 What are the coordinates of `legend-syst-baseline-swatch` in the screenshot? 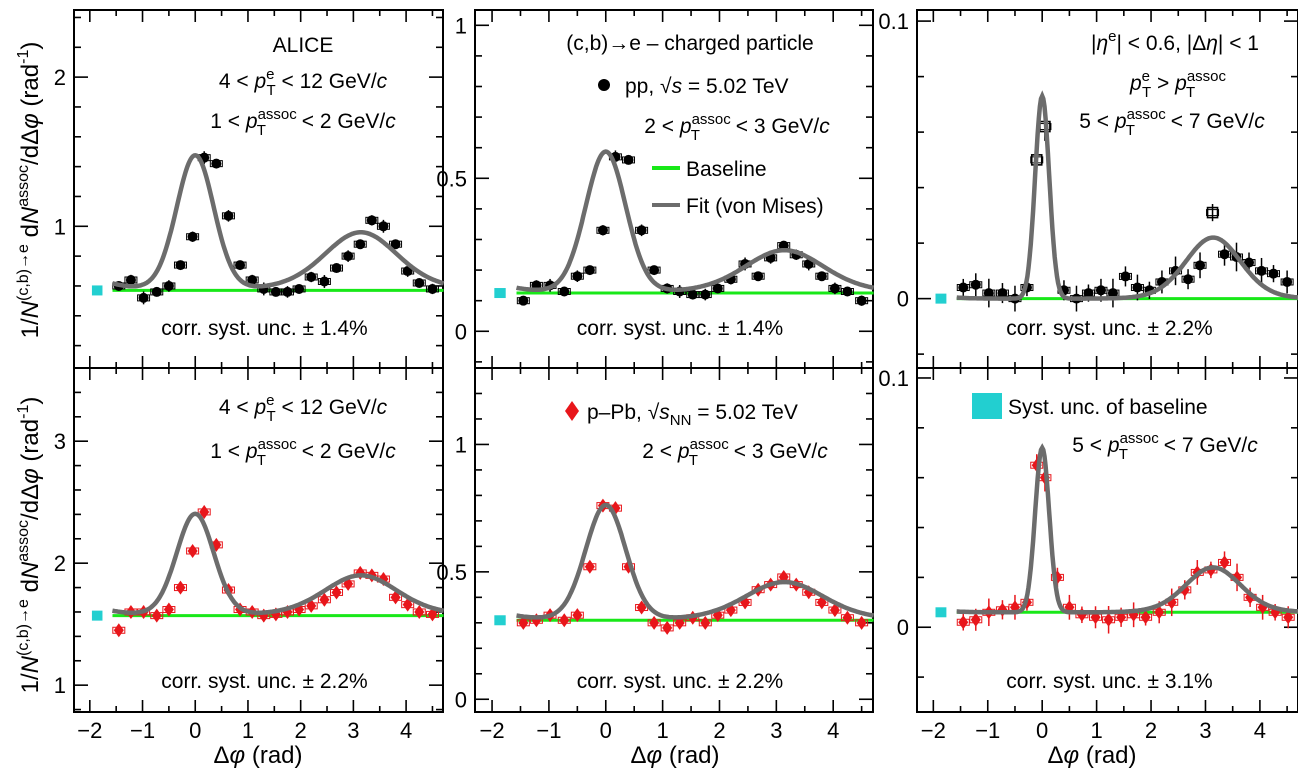 It's located at (987, 406).